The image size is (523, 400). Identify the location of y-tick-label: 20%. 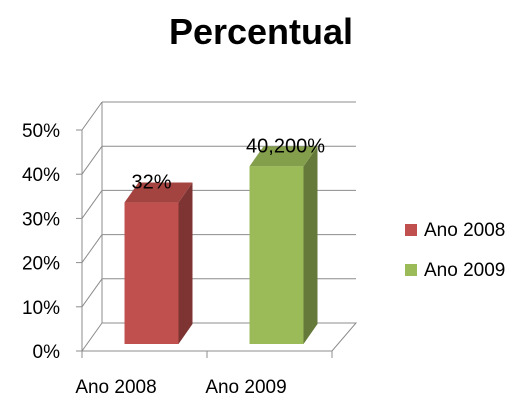
(41, 264).